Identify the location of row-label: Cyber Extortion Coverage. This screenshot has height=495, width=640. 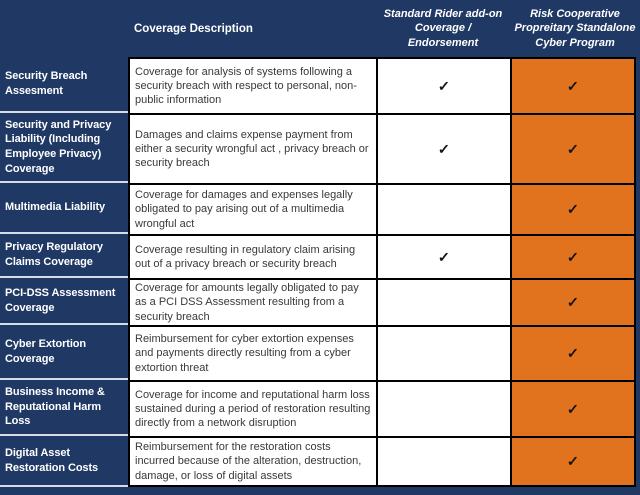
(64, 352).